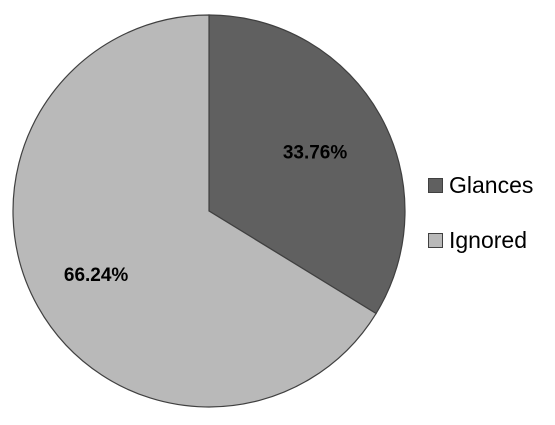  What do you see at coordinates (488, 239) in the screenshot?
I see `legend-label-ignored: Ignored` at bounding box center [488, 239].